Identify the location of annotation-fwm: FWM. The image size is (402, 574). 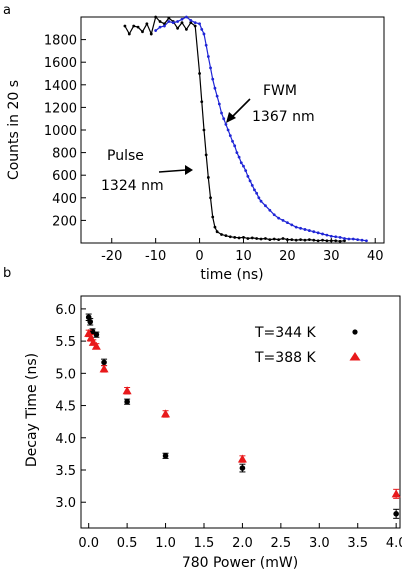
(280, 91).